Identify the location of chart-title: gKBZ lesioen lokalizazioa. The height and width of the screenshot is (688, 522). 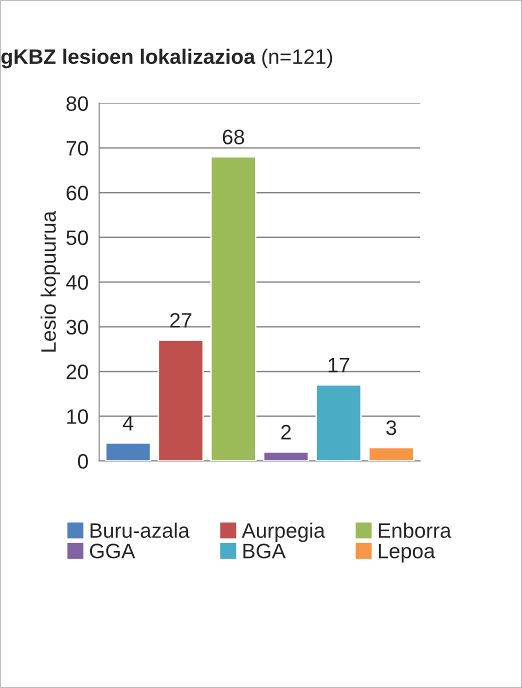
(128, 58).